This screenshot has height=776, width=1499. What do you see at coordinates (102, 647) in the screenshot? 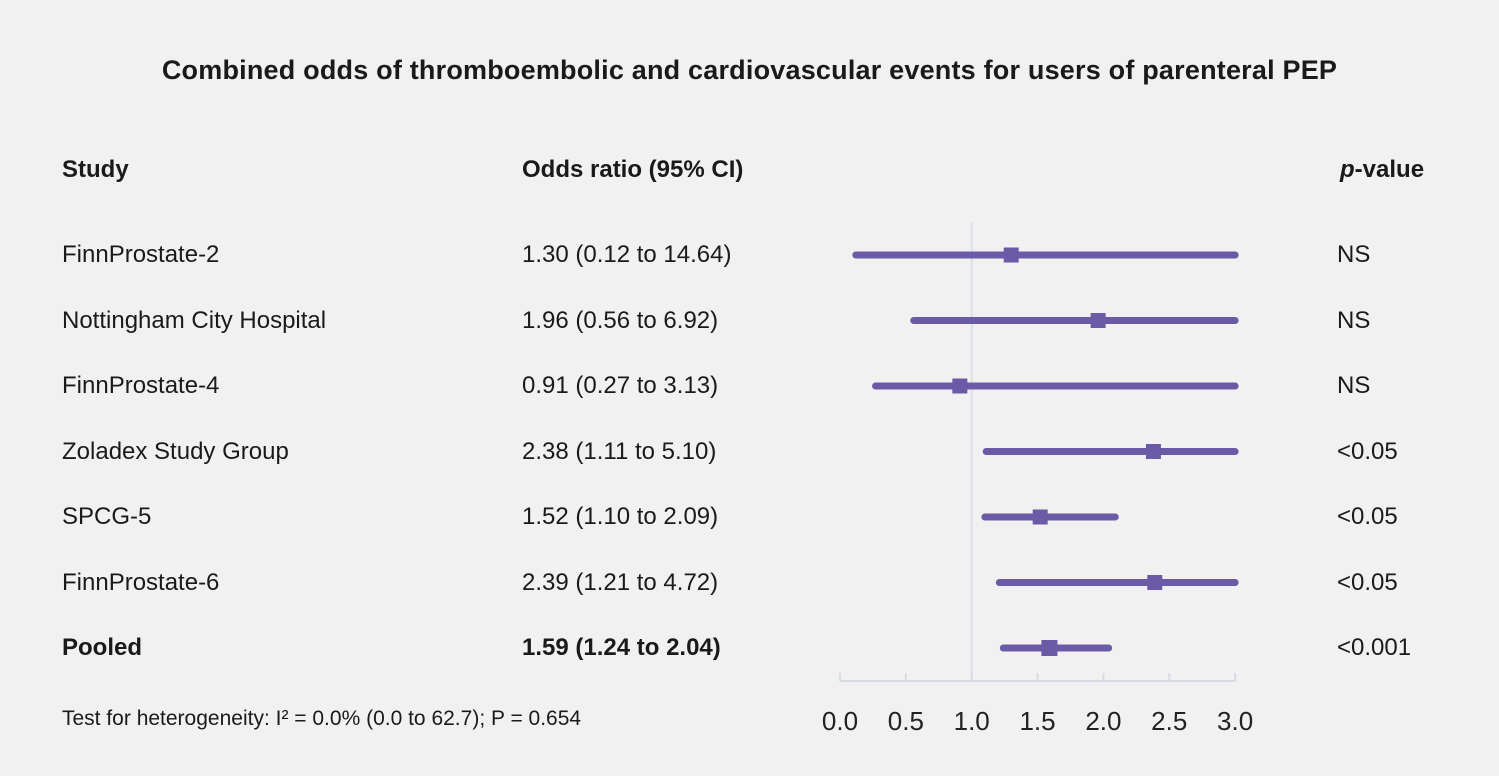
I see `study-name: Pooled` at bounding box center [102, 647].